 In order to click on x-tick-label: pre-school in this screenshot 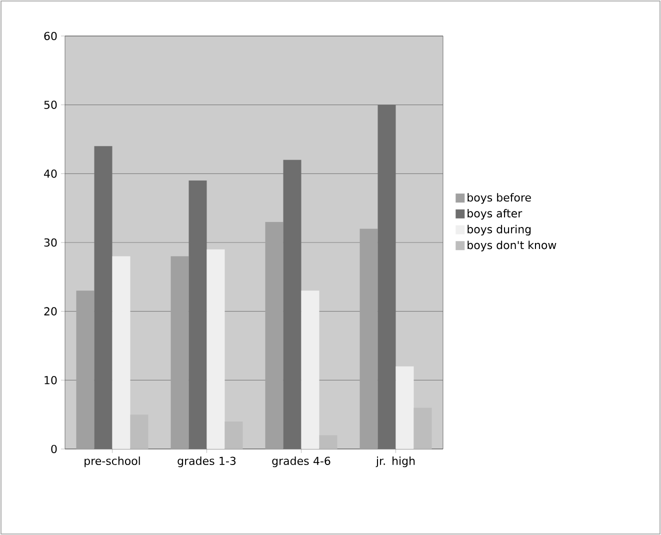, I will do `click(112, 462)`.